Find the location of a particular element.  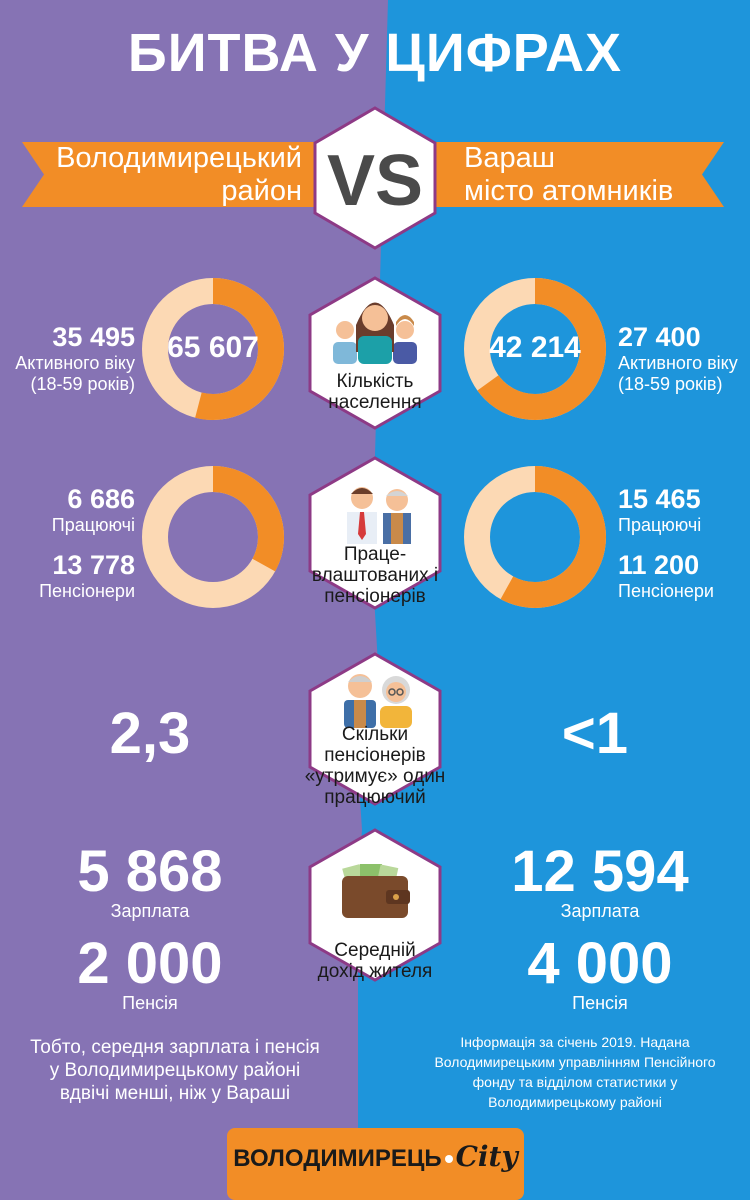

income-label-line2: дохід жителя is located at coordinates (375, 971).